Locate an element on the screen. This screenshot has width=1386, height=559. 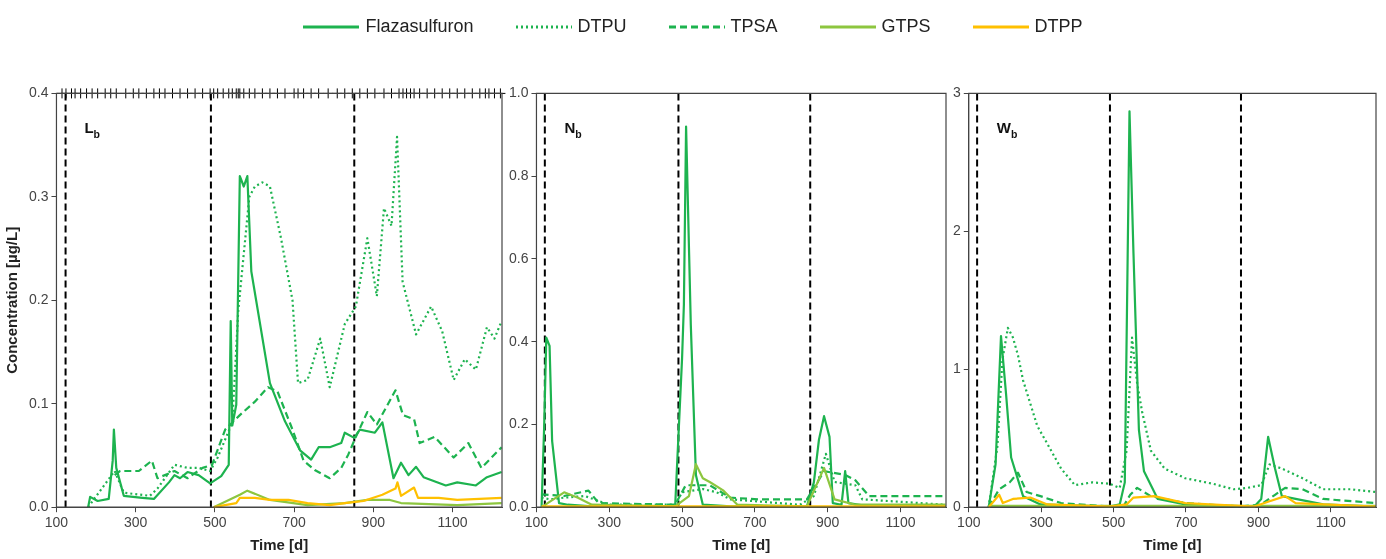
legend-label: DTPU is located at coordinates (602, 26).